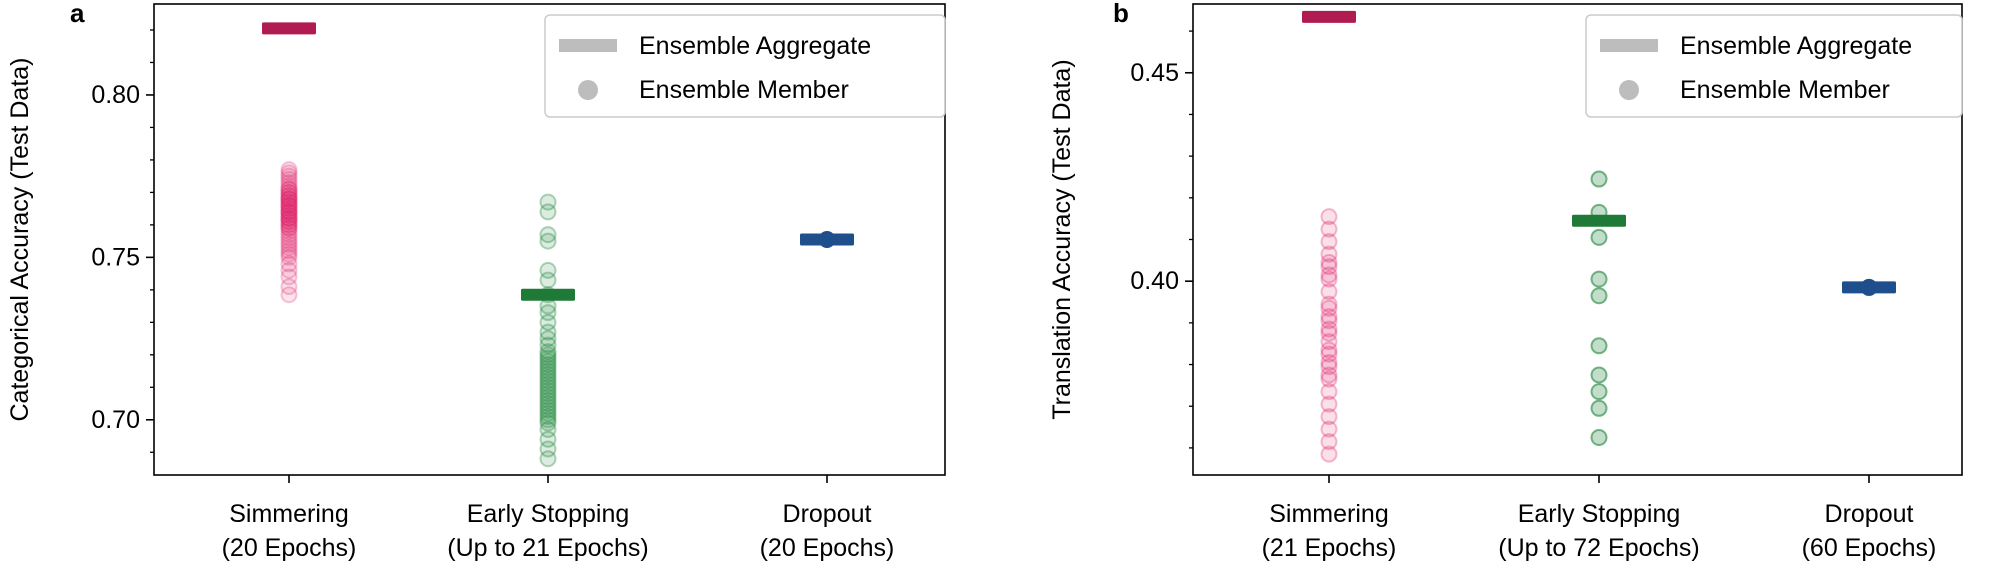 The height and width of the screenshot is (566, 2001). Describe the element at coordinates (1869, 548) in the screenshot. I see `x-category-label: (60 Epochs)` at that location.